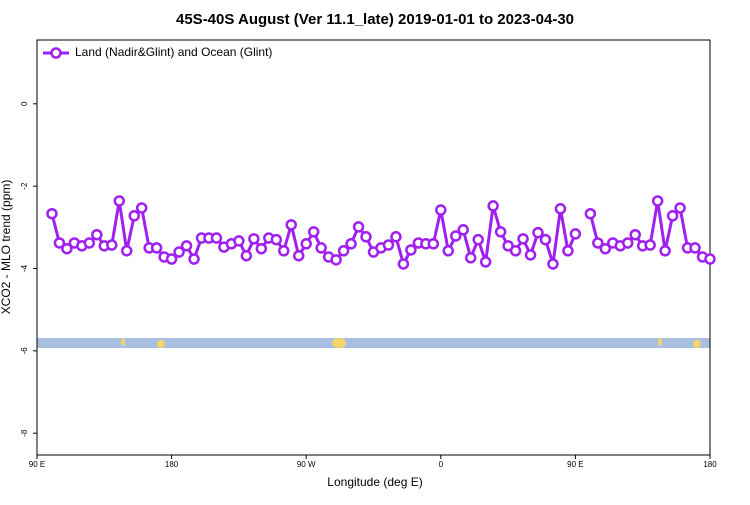  I want to click on y-axis-label: XCO2 - MLO trend (ppm), so click(6, 247).